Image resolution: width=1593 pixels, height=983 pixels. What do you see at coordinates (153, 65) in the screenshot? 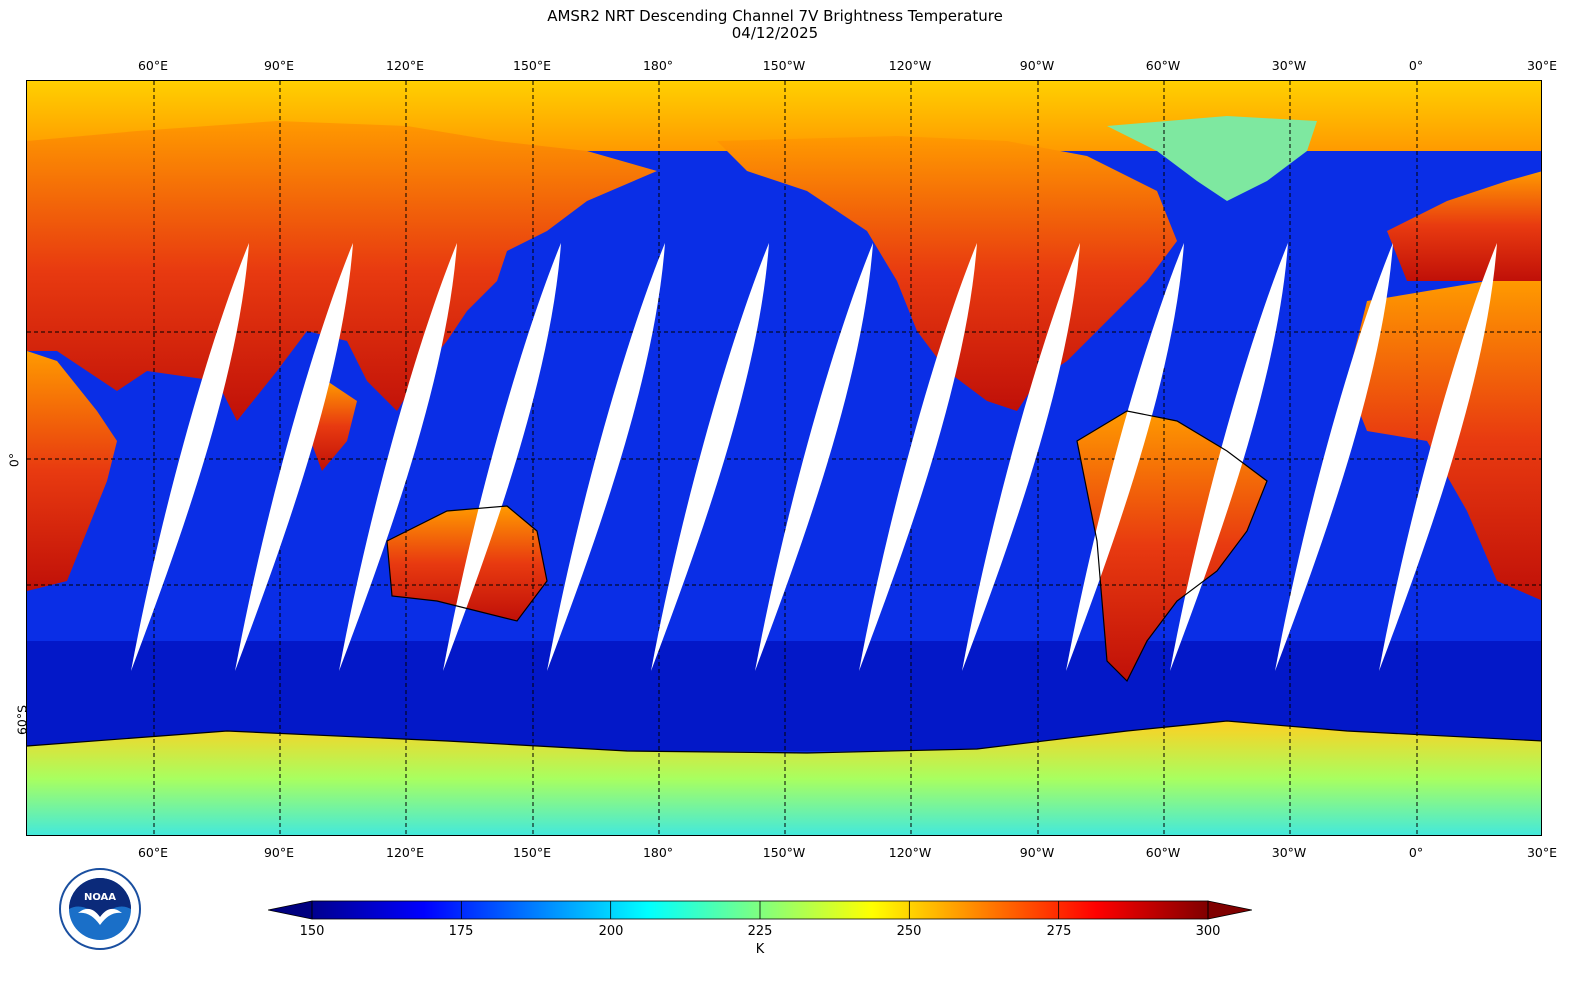
I see `lon-tick-top: 60°E` at bounding box center [153, 65].